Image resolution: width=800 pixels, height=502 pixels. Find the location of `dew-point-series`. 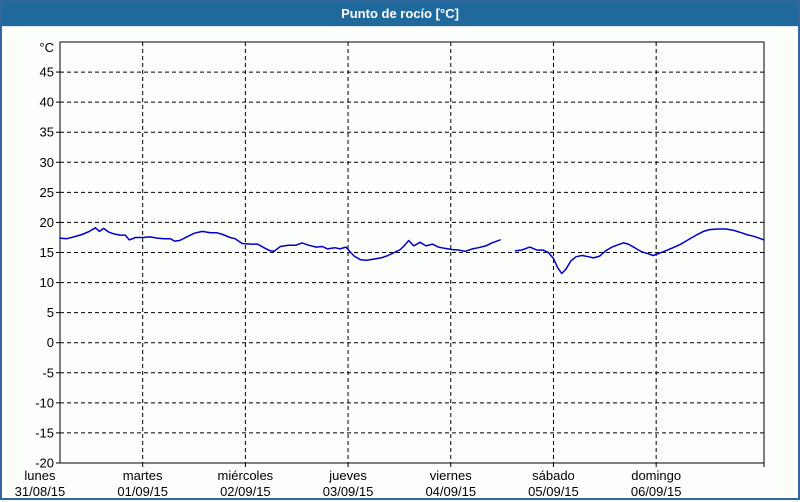

dew-point-series is located at coordinates (412, 251).